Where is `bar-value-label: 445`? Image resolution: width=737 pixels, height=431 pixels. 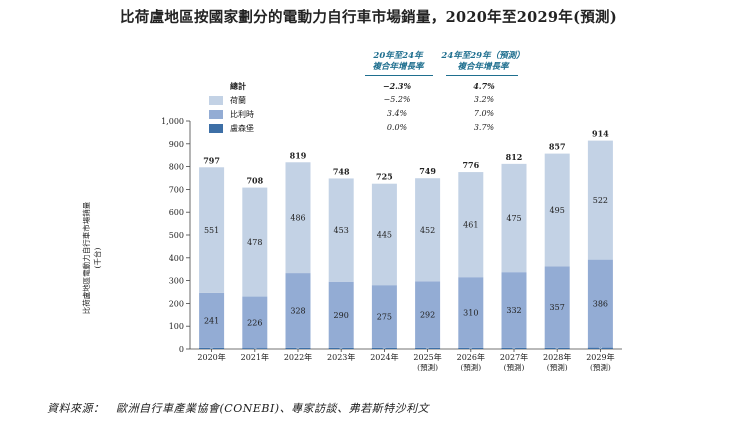
bar-value-label: 445 is located at coordinates (384, 234).